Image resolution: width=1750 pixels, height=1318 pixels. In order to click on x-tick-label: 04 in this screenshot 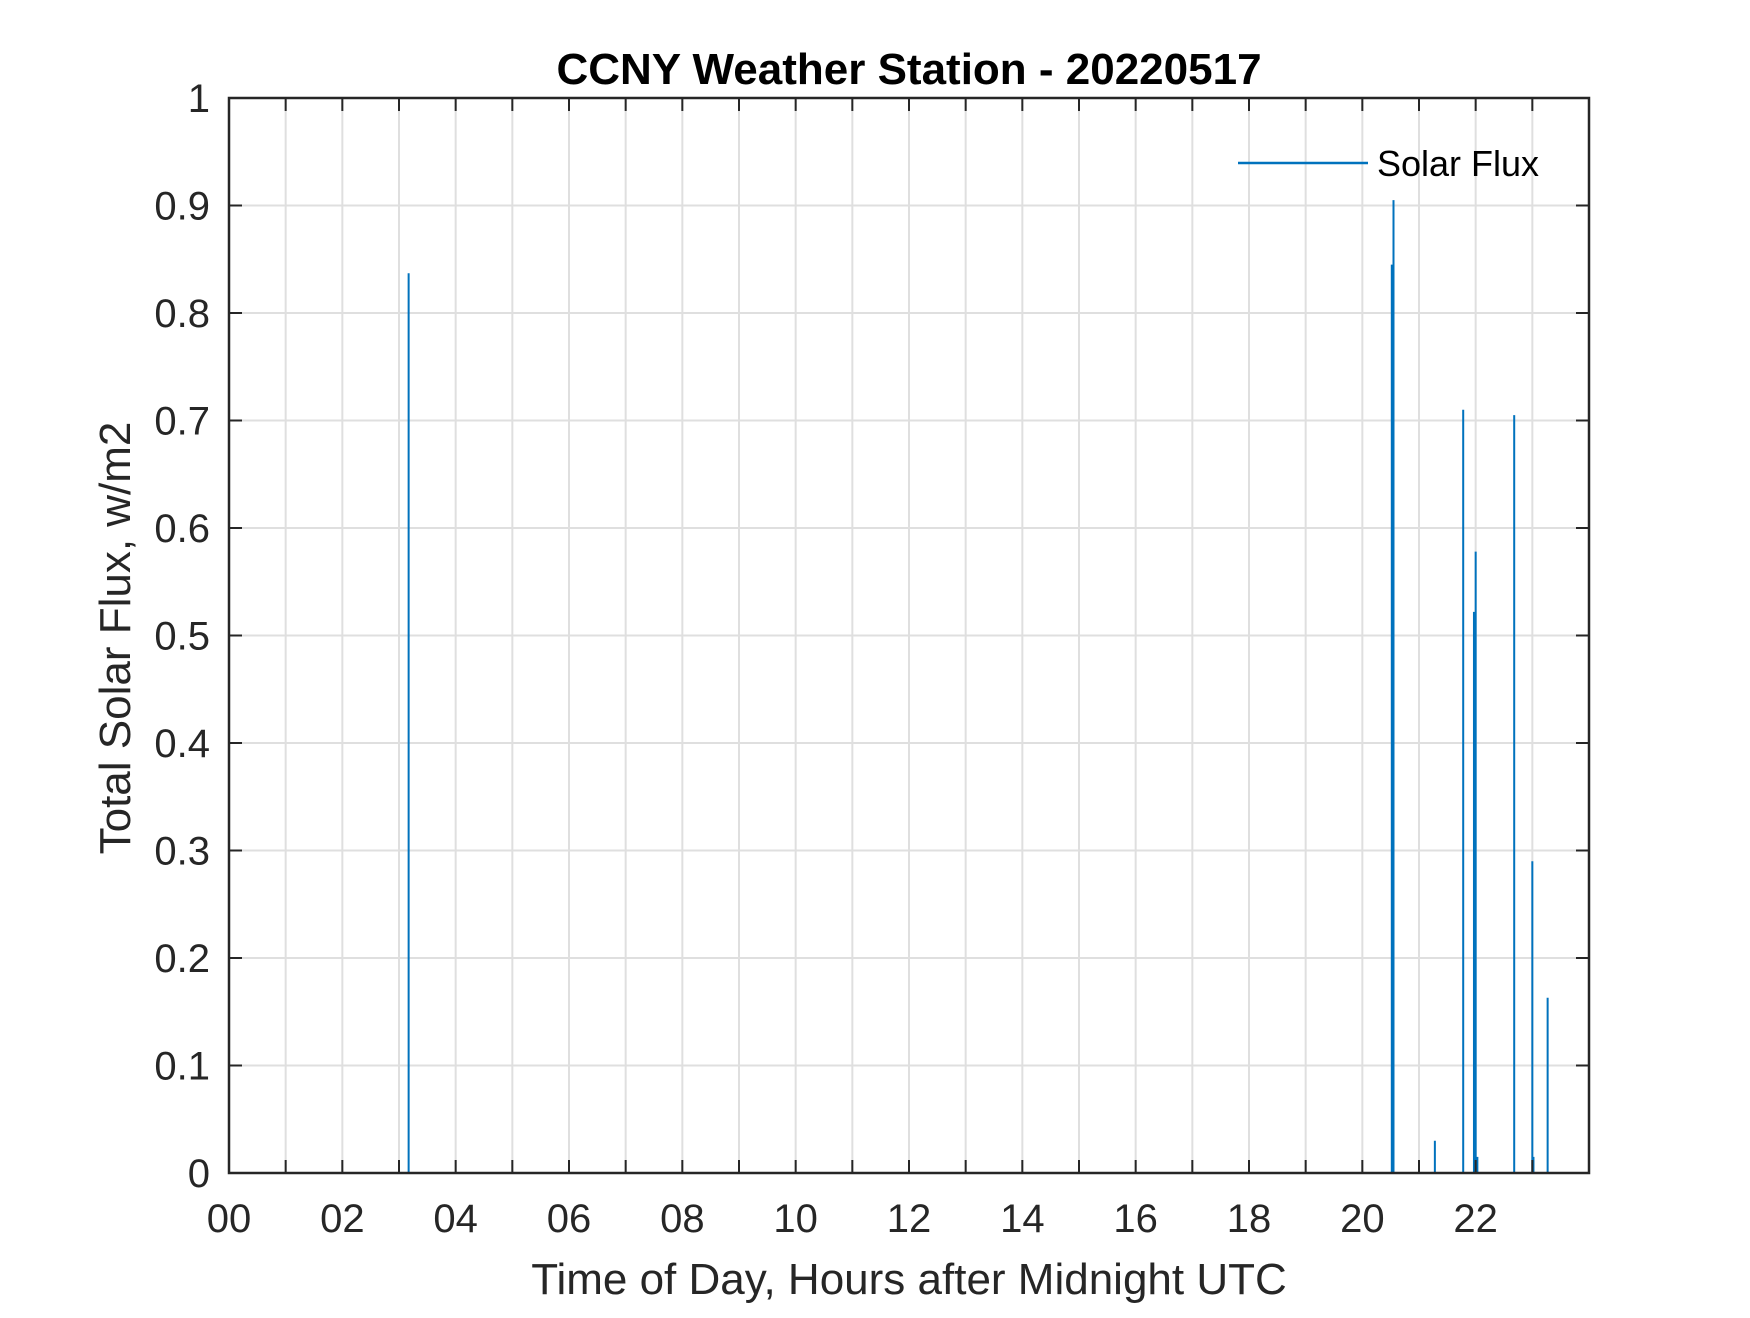, I will do `click(455, 1219)`.